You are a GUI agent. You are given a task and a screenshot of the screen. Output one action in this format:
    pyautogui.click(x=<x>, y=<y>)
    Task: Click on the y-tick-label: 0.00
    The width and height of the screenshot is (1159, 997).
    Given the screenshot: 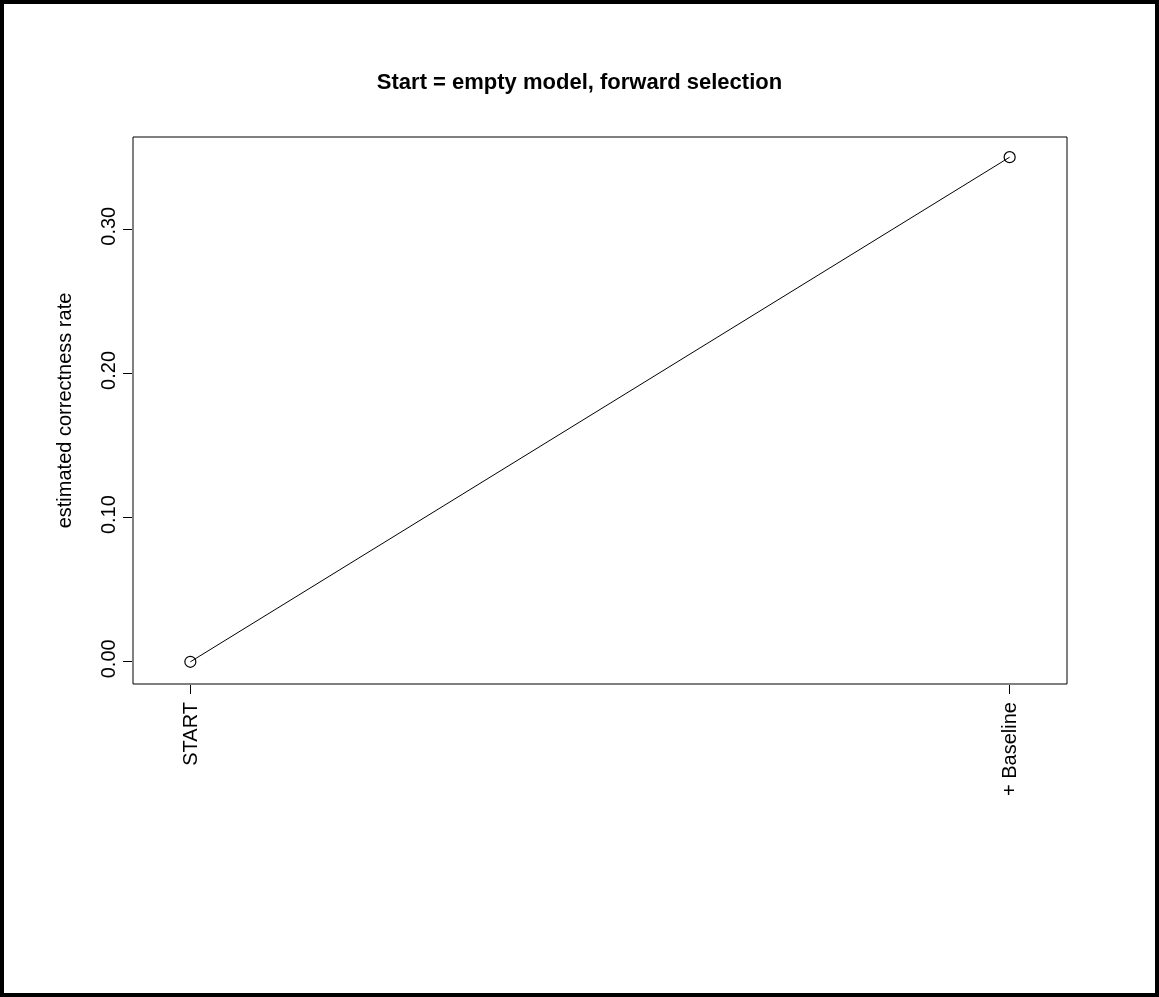 What is the action you would take?
    pyautogui.click(x=108, y=659)
    